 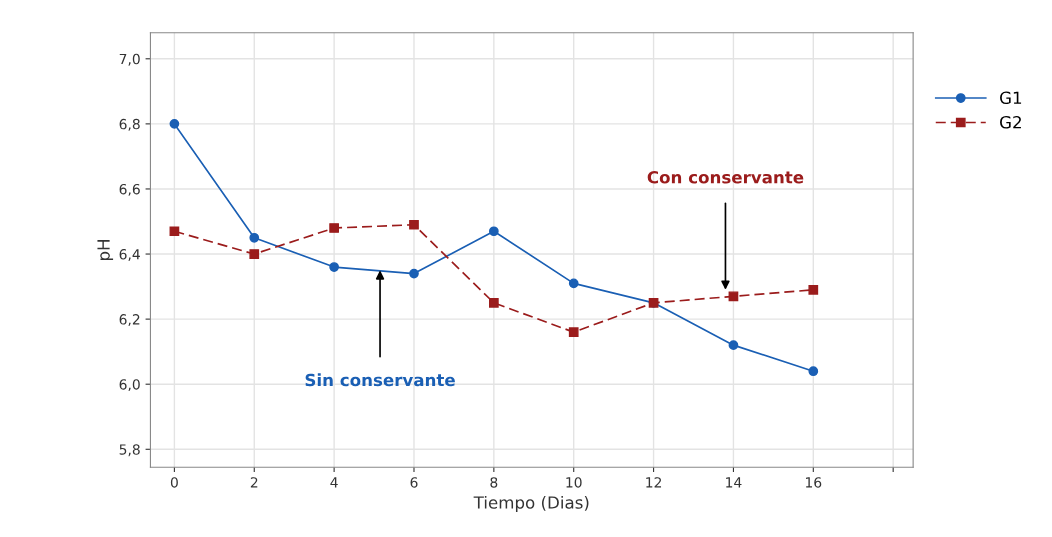 I want to click on x-tick-label: 4, so click(x=334, y=482).